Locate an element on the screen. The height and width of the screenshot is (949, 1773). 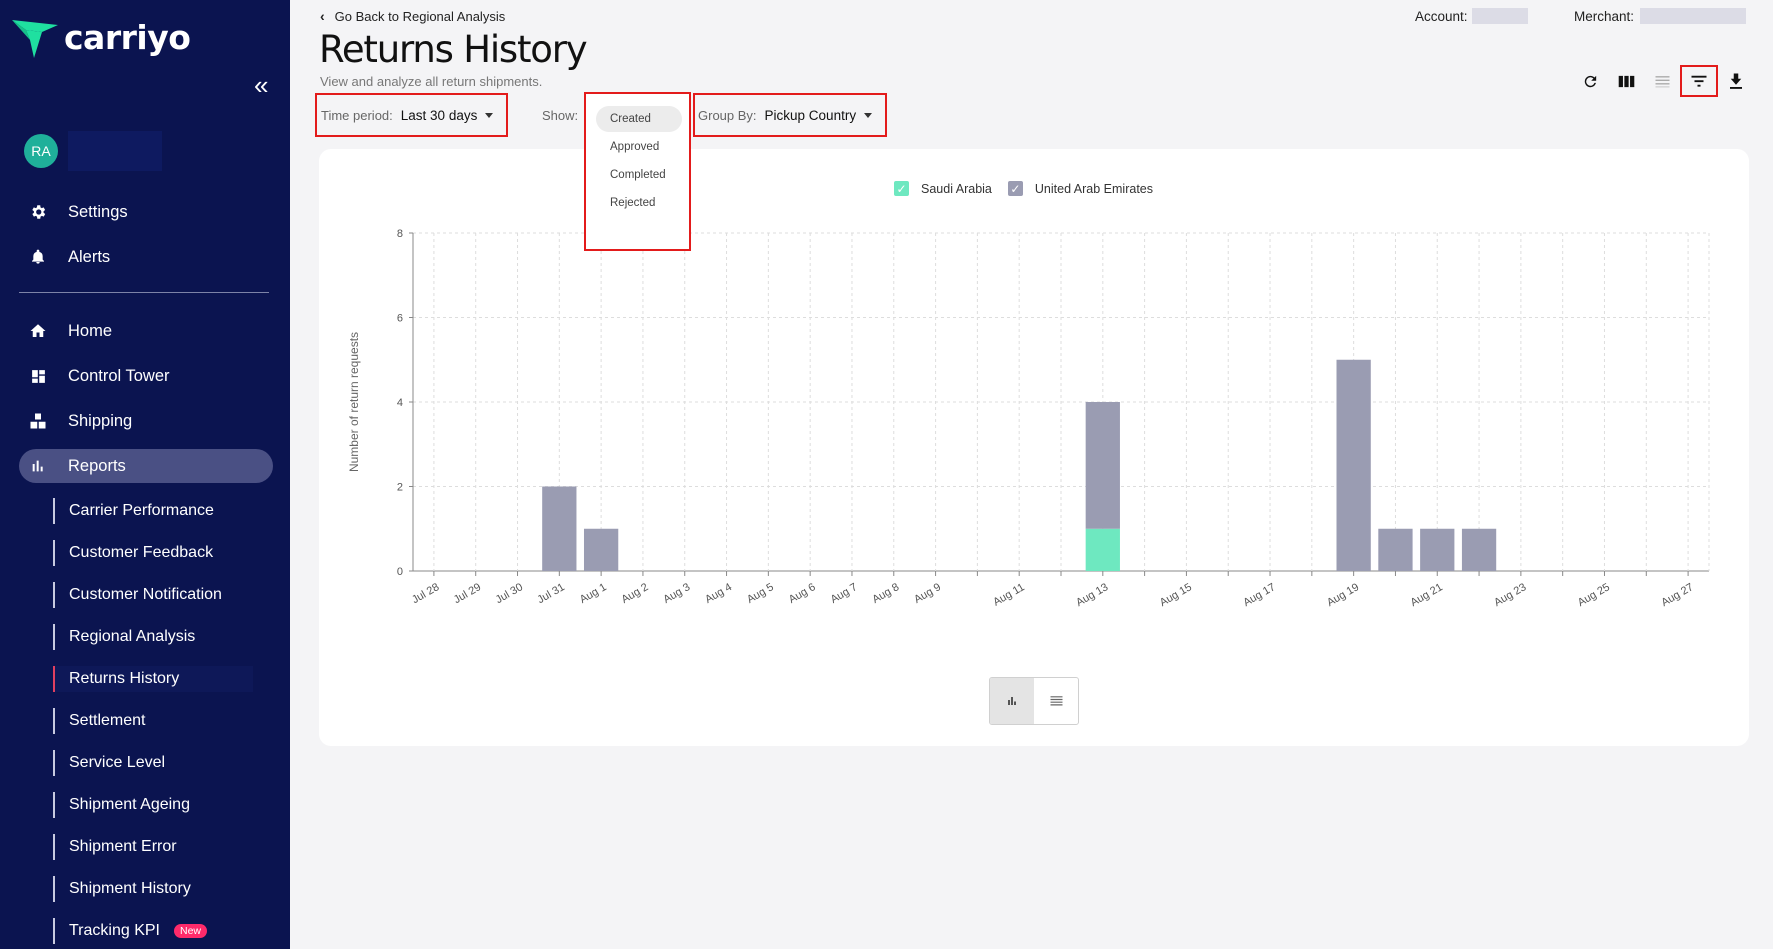
carriyo-logo: carriyo is located at coordinates (101, 37).